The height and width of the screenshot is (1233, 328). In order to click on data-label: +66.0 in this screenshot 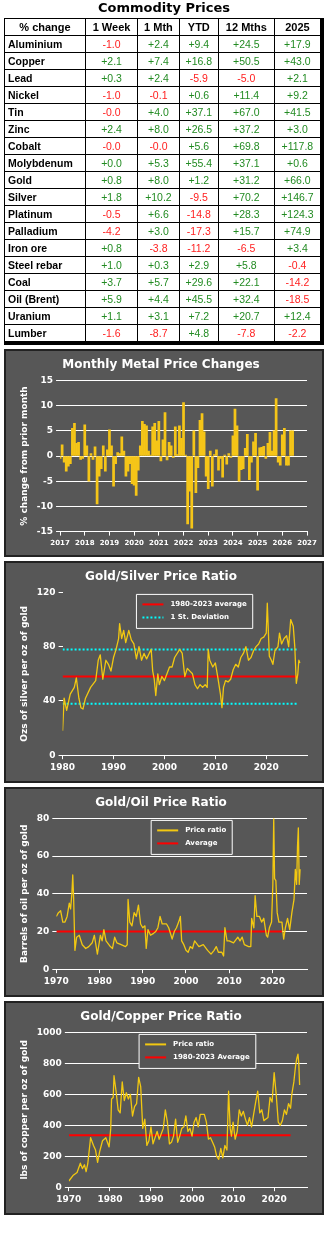, I will do `click(298, 180)`.